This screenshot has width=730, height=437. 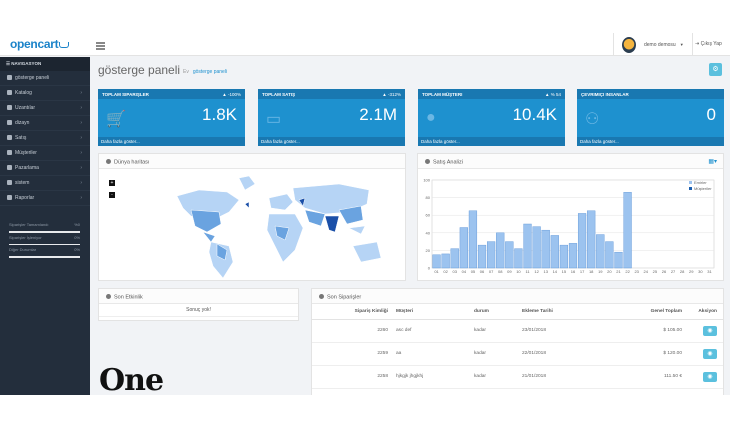 What do you see at coordinates (673, 271) in the screenshot?
I see `x-tick-label: 27` at bounding box center [673, 271].